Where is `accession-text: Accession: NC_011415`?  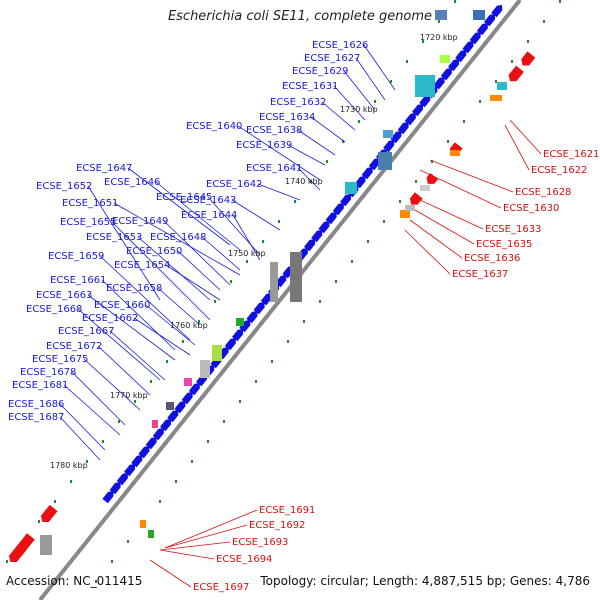
accession-text: Accession: NC_011415 is located at coordinates (74, 581).